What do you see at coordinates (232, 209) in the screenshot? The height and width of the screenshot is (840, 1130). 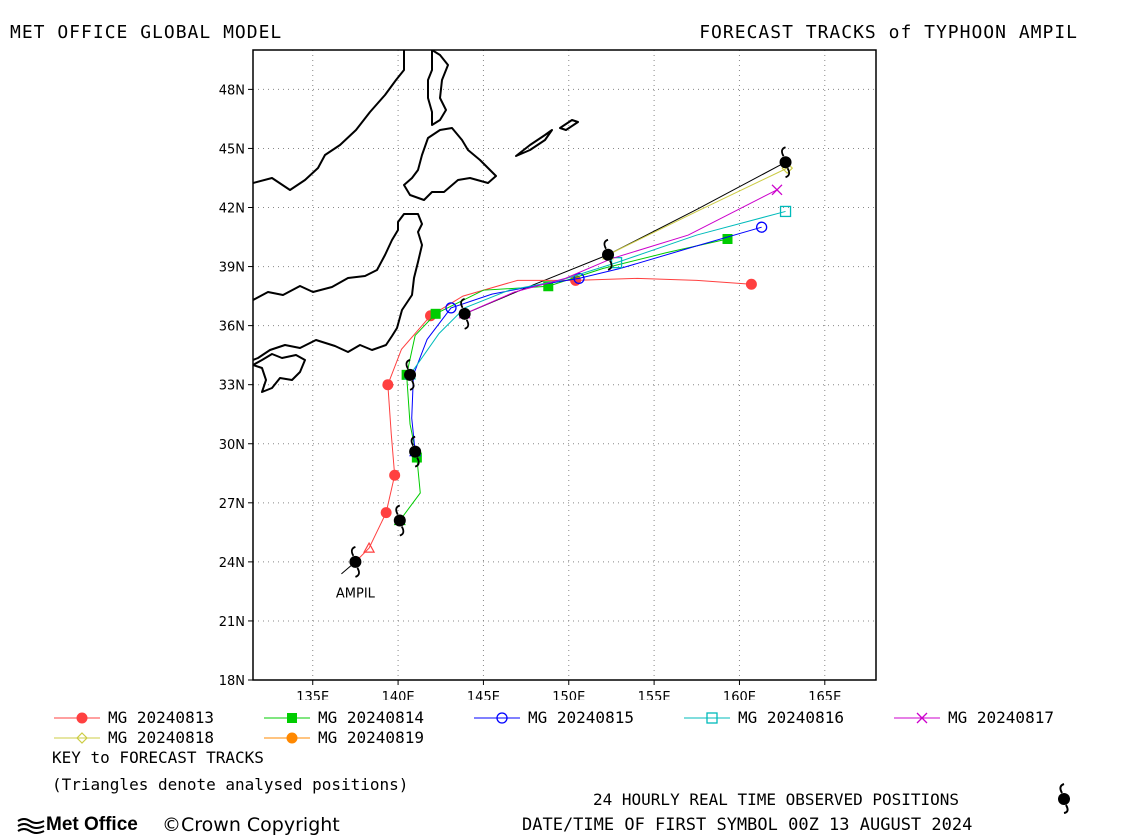 I see `lat-tick-label: 42N` at bounding box center [232, 209].